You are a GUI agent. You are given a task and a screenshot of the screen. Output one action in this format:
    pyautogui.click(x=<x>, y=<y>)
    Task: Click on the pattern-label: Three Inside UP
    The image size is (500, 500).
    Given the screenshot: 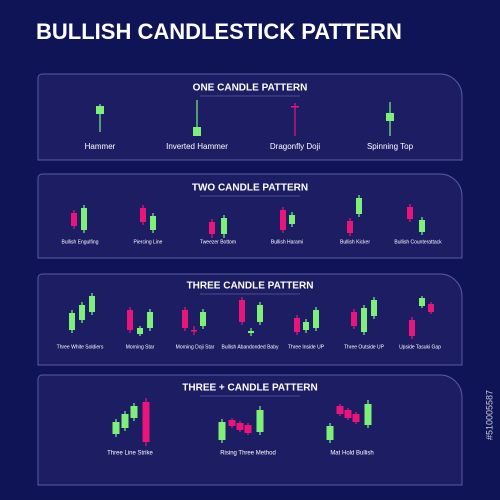 What is the action you would take?
    pyautogui.click(x=306, y=347)
    